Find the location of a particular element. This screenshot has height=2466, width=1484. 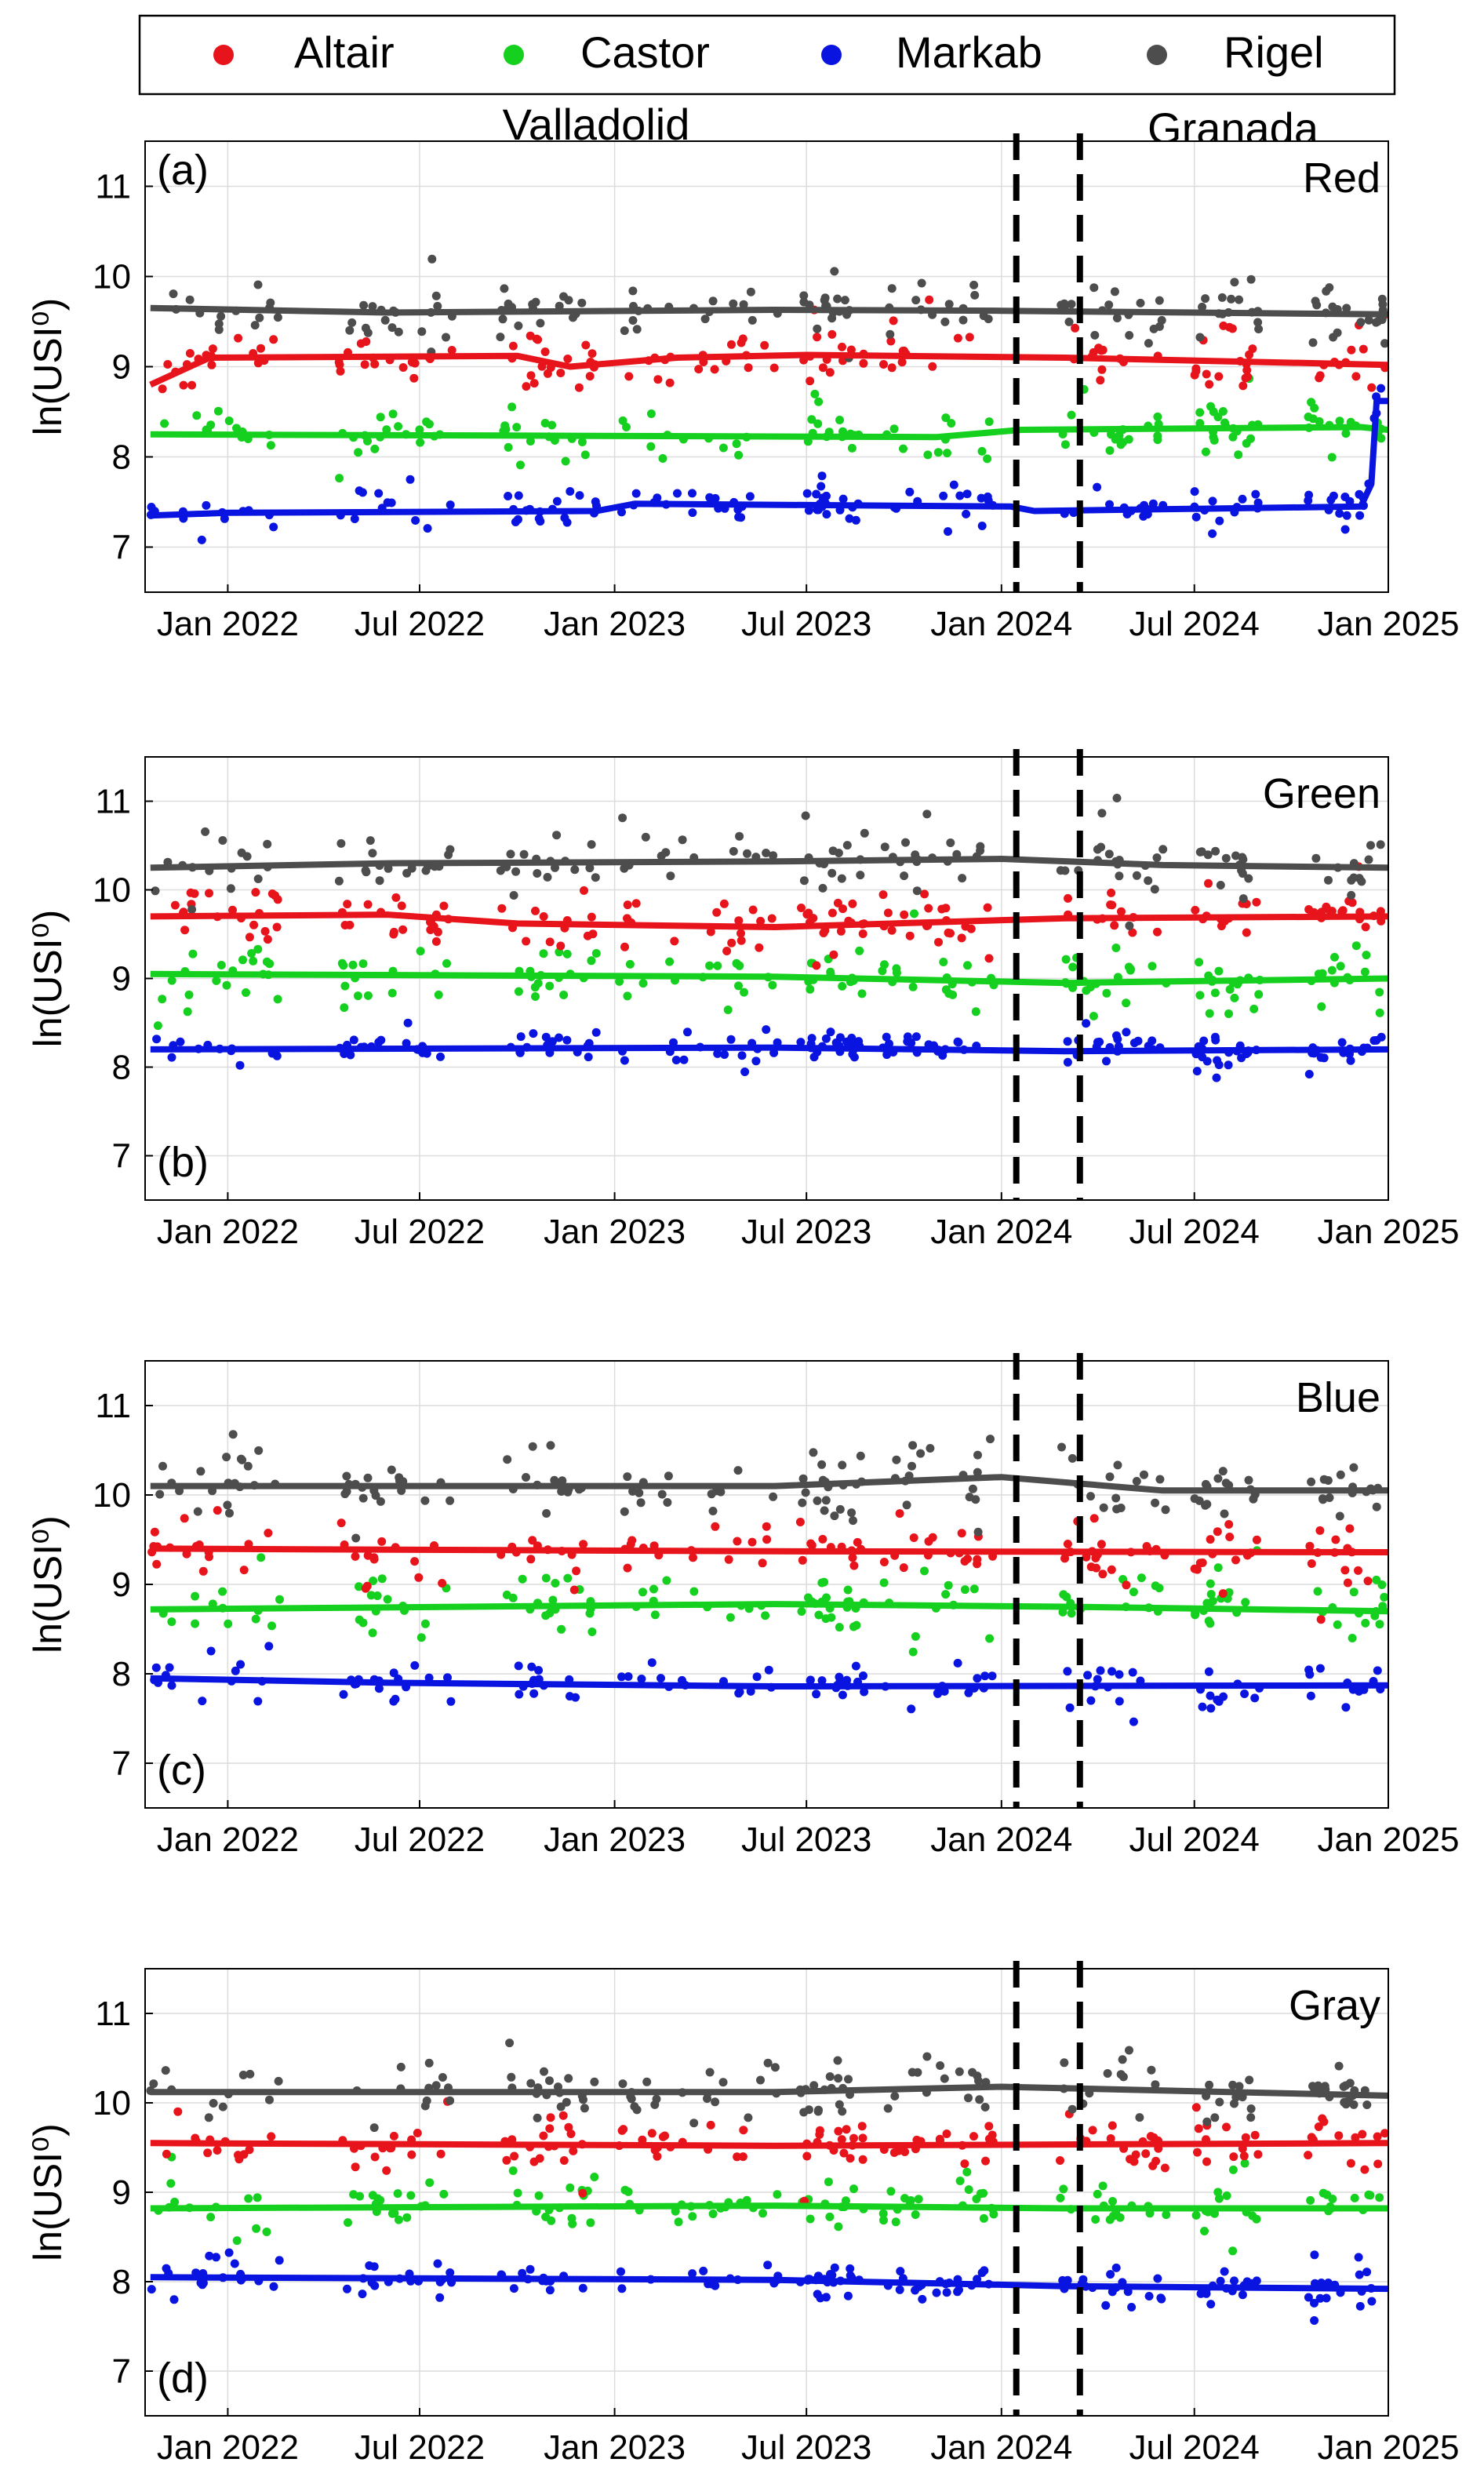

legend-marker-markab is located at coordinates (831, 55).